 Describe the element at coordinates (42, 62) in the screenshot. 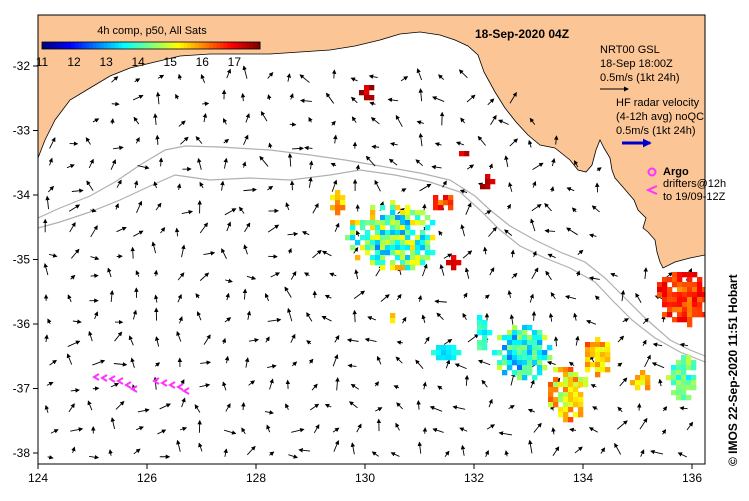

I see `colorbar-tick-label: 11` at that location.